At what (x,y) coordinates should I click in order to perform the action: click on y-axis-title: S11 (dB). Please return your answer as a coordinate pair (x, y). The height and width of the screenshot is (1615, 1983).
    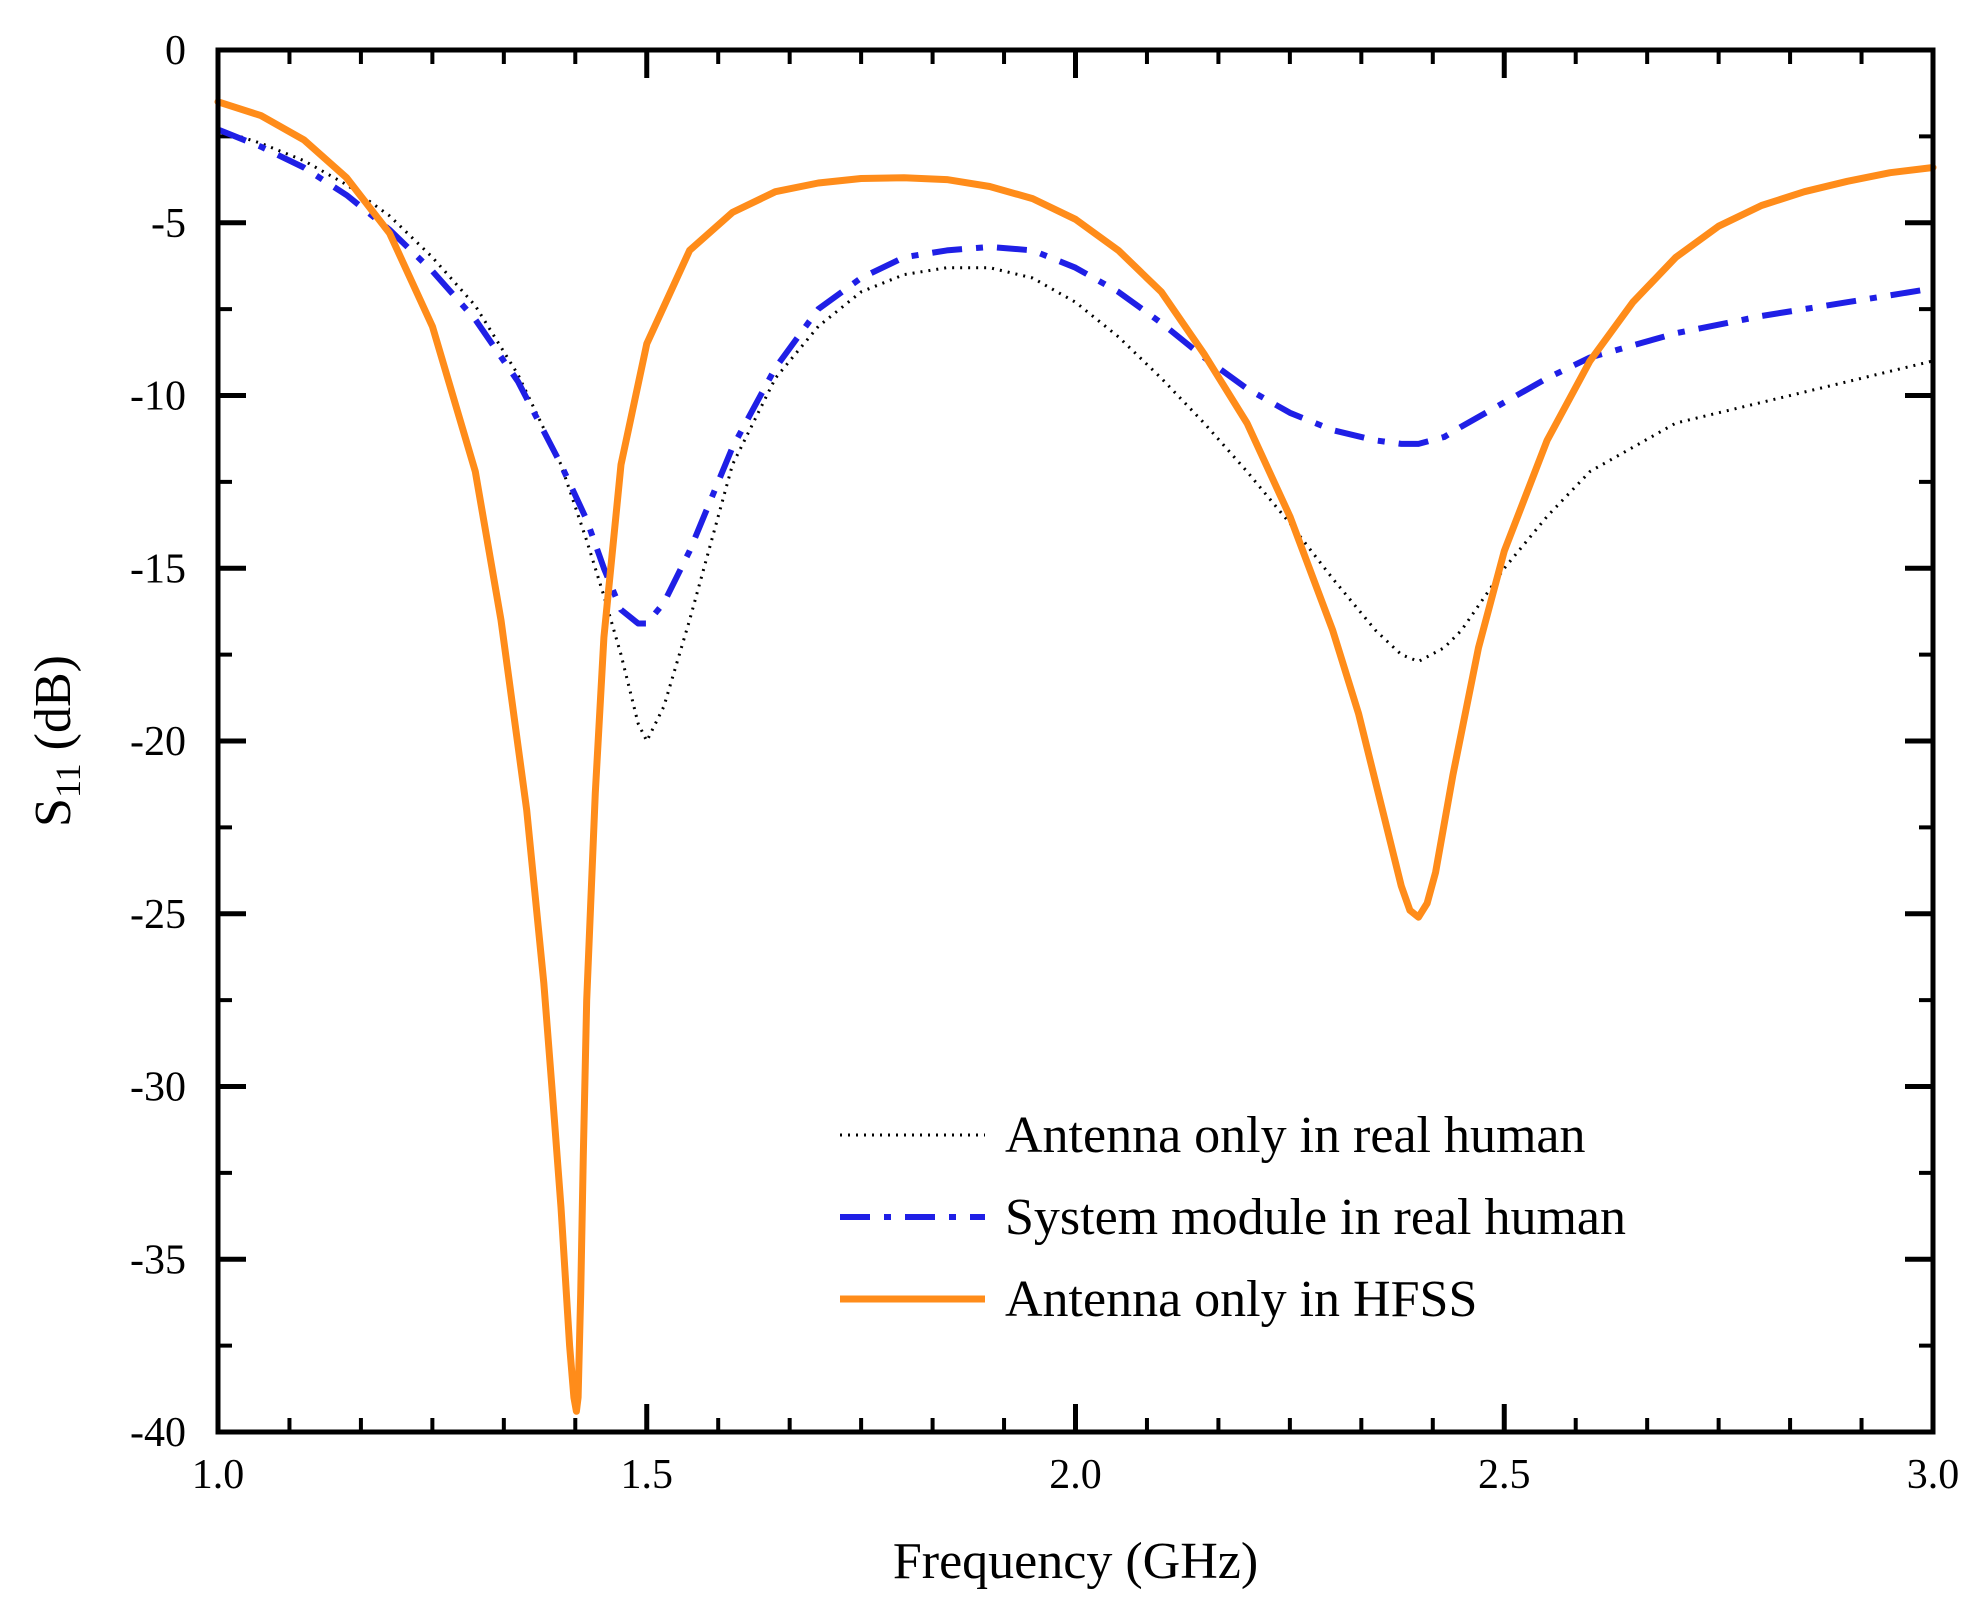
    Looking at the image, I should click on (56, 741).